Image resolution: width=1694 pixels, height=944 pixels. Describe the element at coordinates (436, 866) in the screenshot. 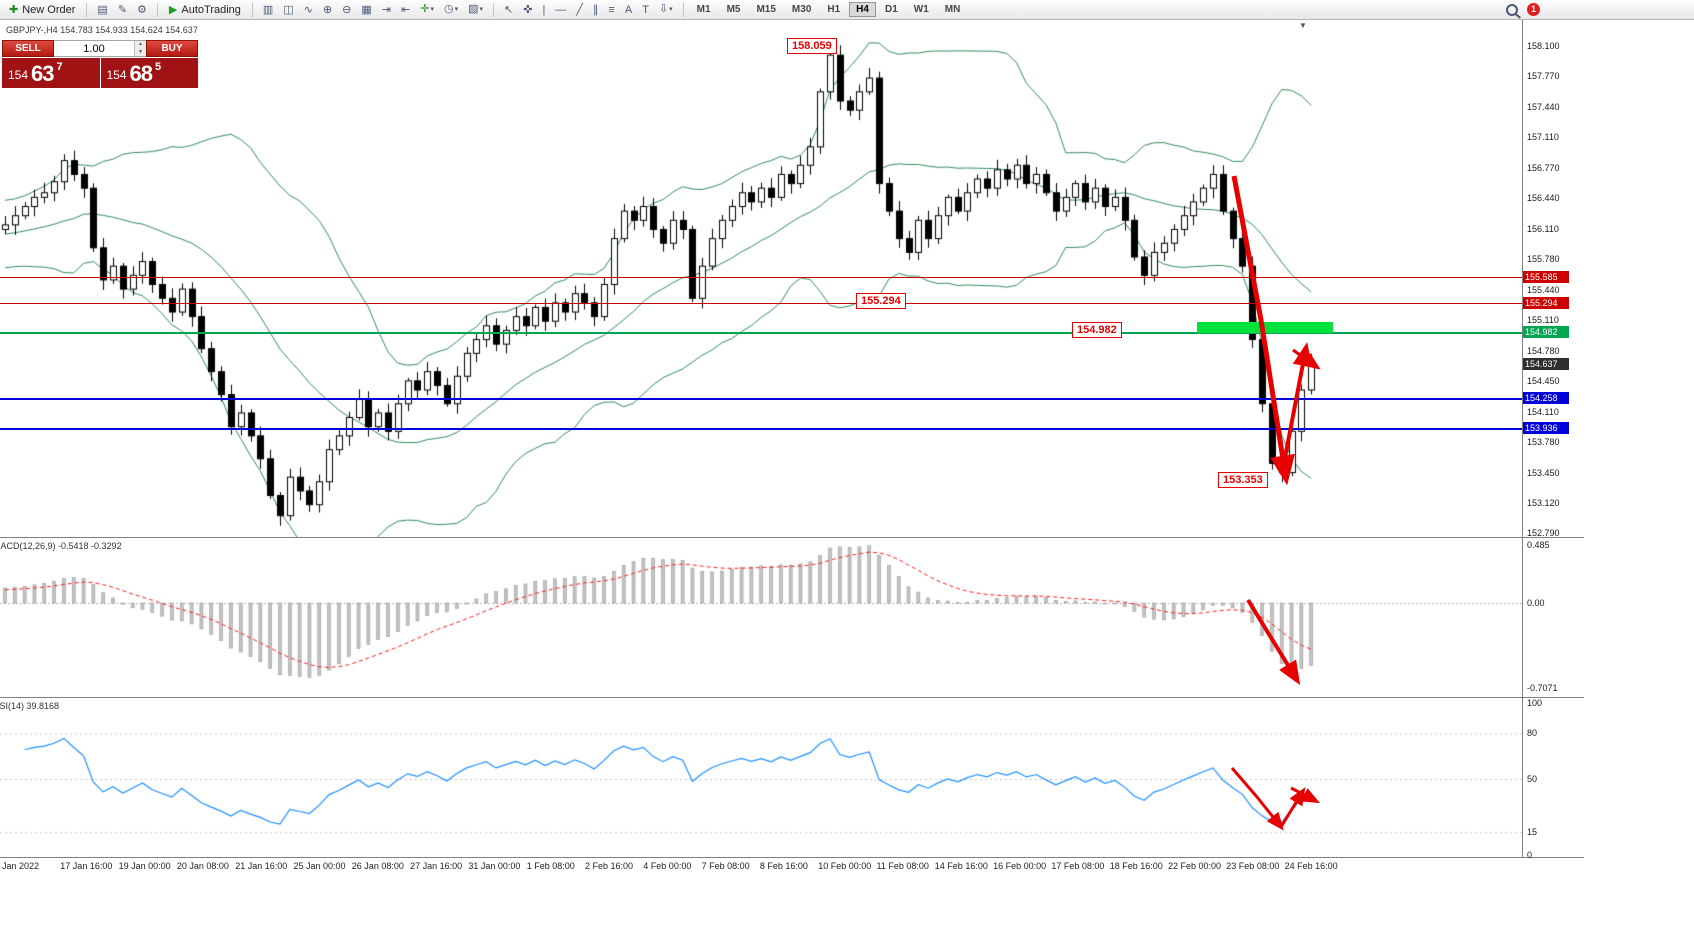

I see `time-axis-label: 27 Jan 16:00` at that location.